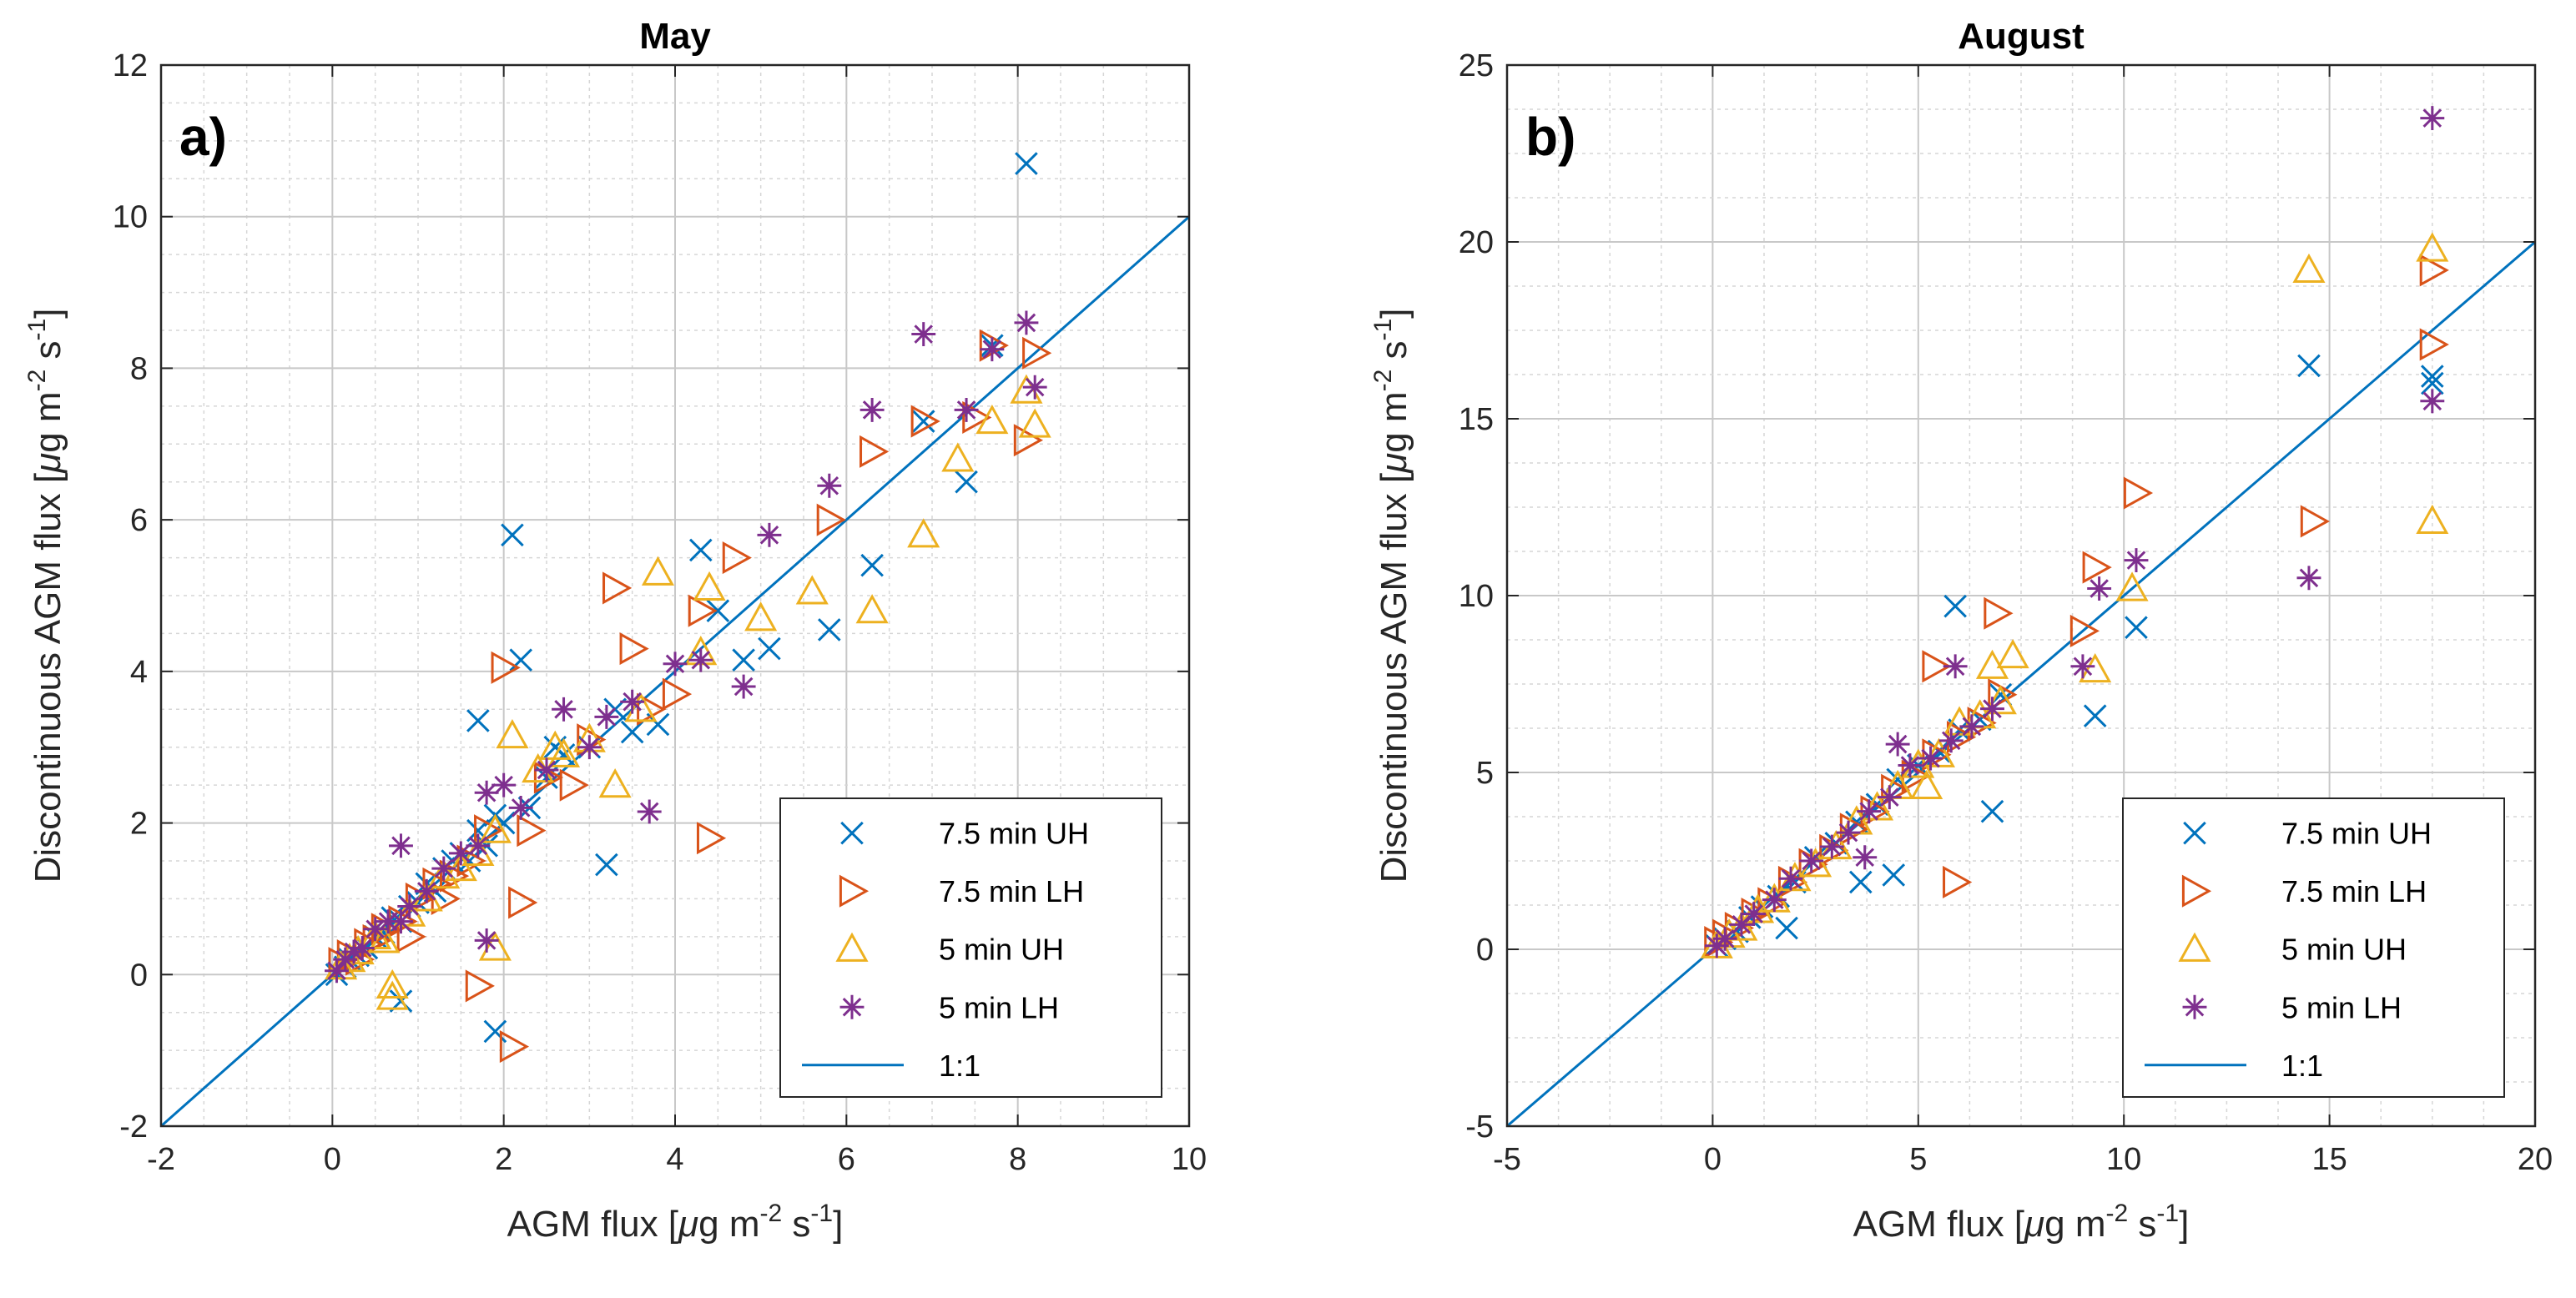  What do you see at coordinates (2329, 1159) in the screenshot?
I see `x-tick-label: 15` at bounding box center [2329, 1159].